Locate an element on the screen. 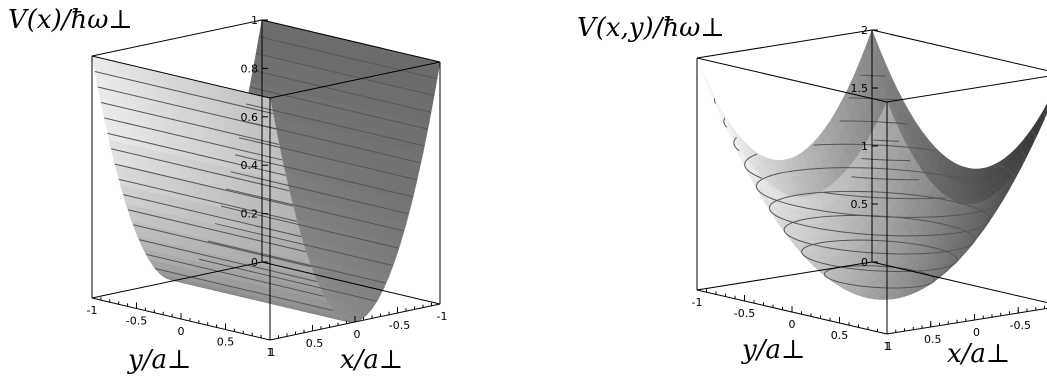  z-tick-label: 1.5 is located at coordinates (860, 88).